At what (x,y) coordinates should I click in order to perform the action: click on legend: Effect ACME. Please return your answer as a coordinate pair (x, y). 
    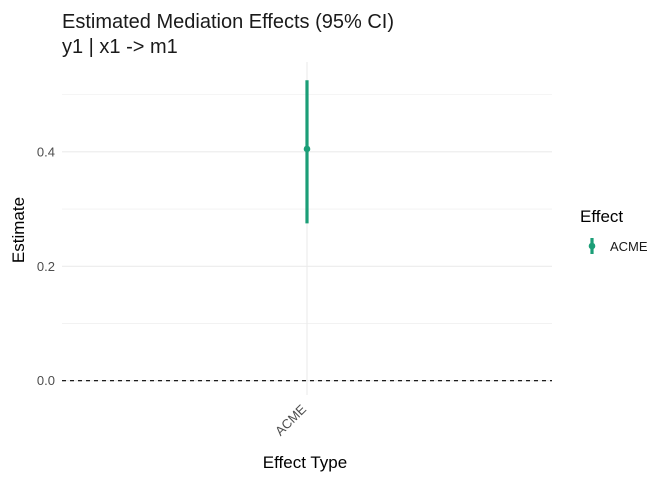
    Looking at the image, I should click on (614, 230).